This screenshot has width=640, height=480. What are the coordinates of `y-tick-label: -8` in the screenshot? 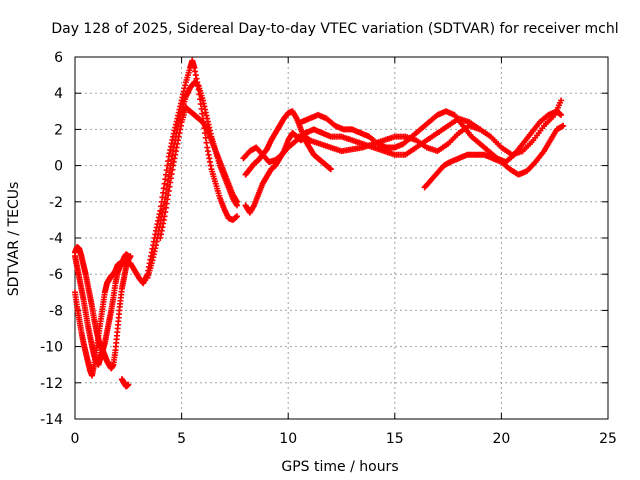 It's located at (56, 311).